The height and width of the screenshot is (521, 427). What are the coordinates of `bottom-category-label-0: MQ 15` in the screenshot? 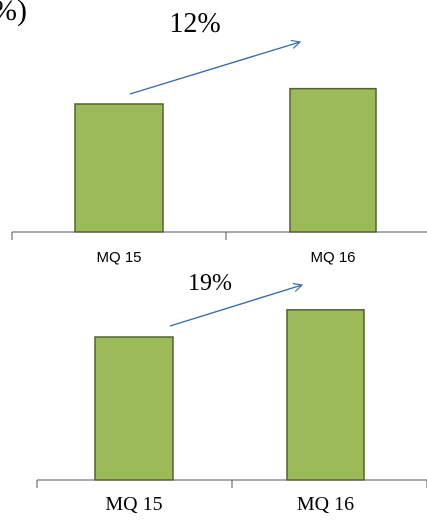 It's located at (133, 504).